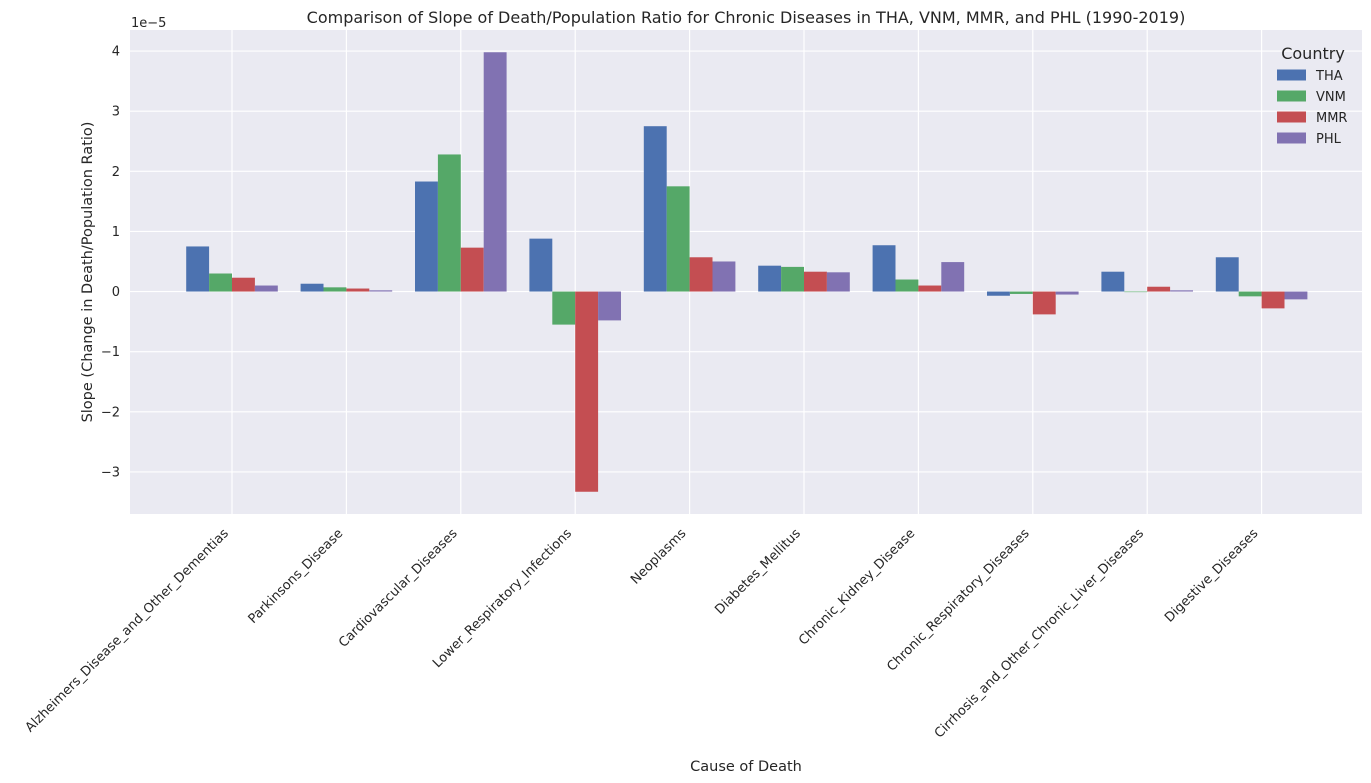 This screenshot has width=1371, height=783. What do you see at coordinates (1313, 53) in the screenshot?
I see `legend-title: Country` at bounding box center [1313, 53].